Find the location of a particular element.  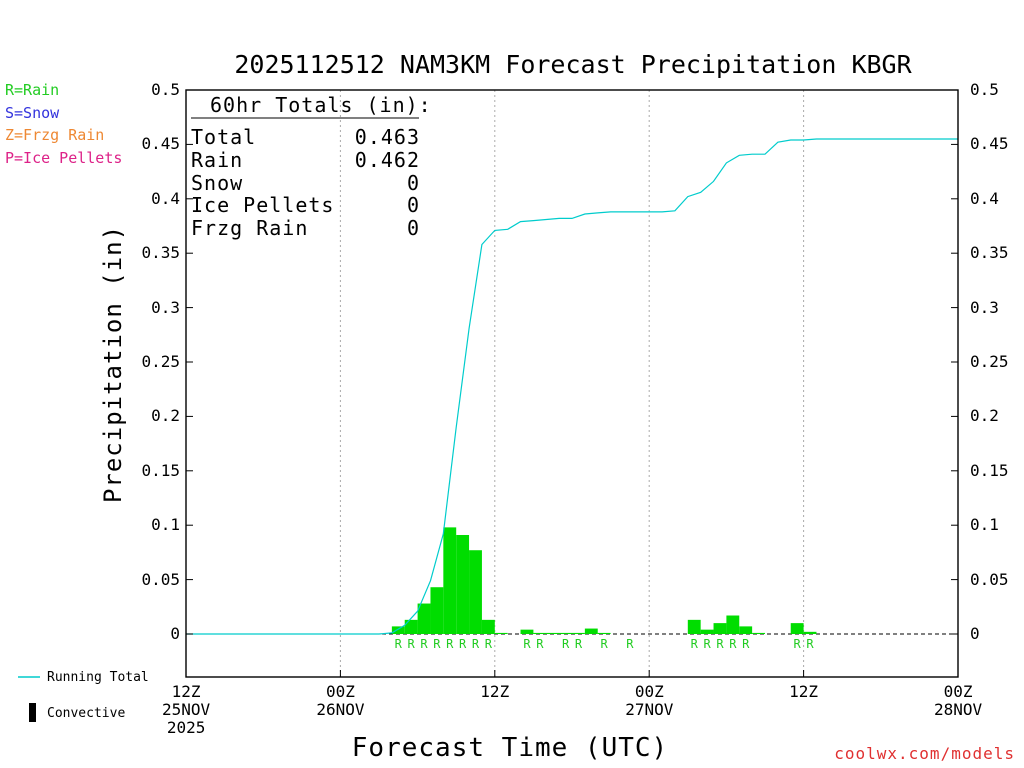

y-tick-label-right: 0.2 is located at coordinates (984, 416).